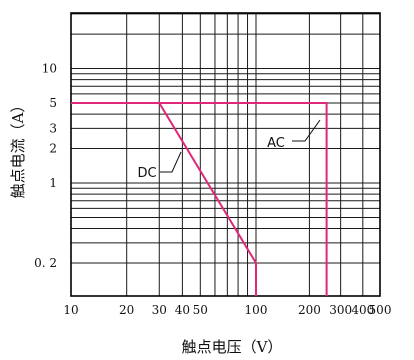  Describe the element at coordinates (380, 310) in the screenshot. I see `x-tick-label: 500` at that location.